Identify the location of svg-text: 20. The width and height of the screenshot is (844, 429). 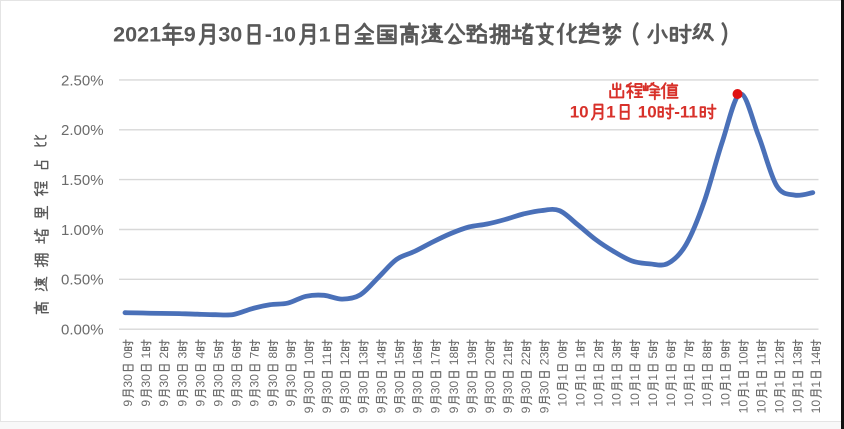
(490, 359).